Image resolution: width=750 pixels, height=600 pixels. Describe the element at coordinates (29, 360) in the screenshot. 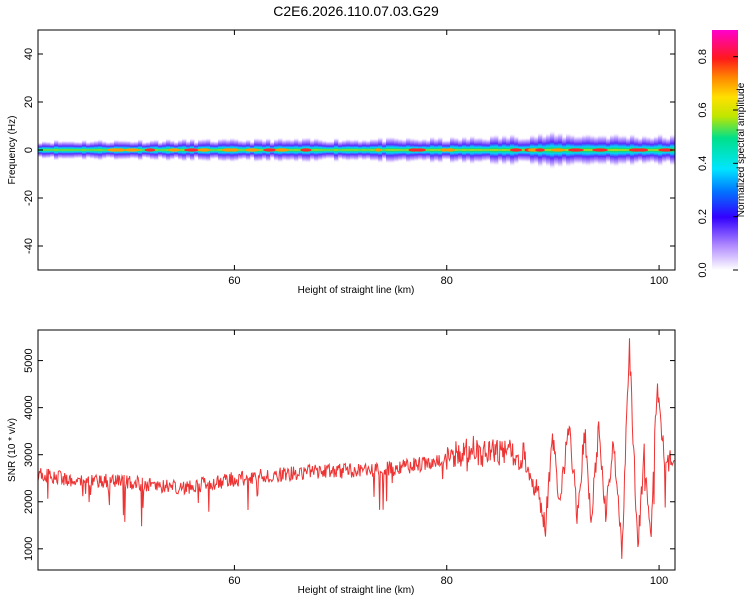

I see `snr-ytick-label: 5000` at that location.